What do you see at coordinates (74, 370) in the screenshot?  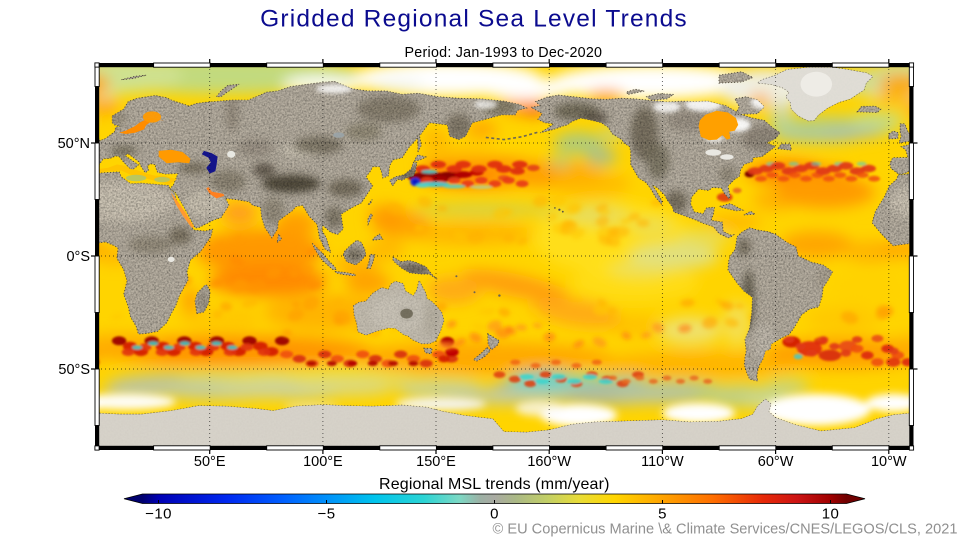 I see `svg-text: 50°S` at bounding box center [74, 370].